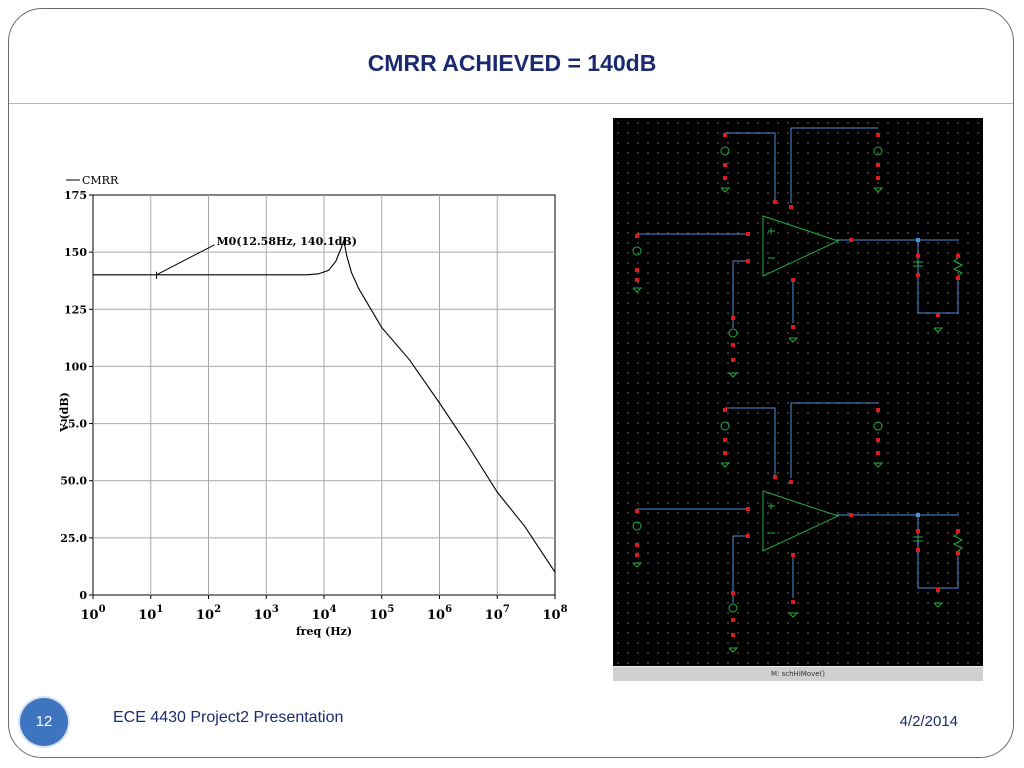  What do you see at coordinates (185, 260) in the screenshot?
I see `marker-leader` at bounding box center [185, 260].